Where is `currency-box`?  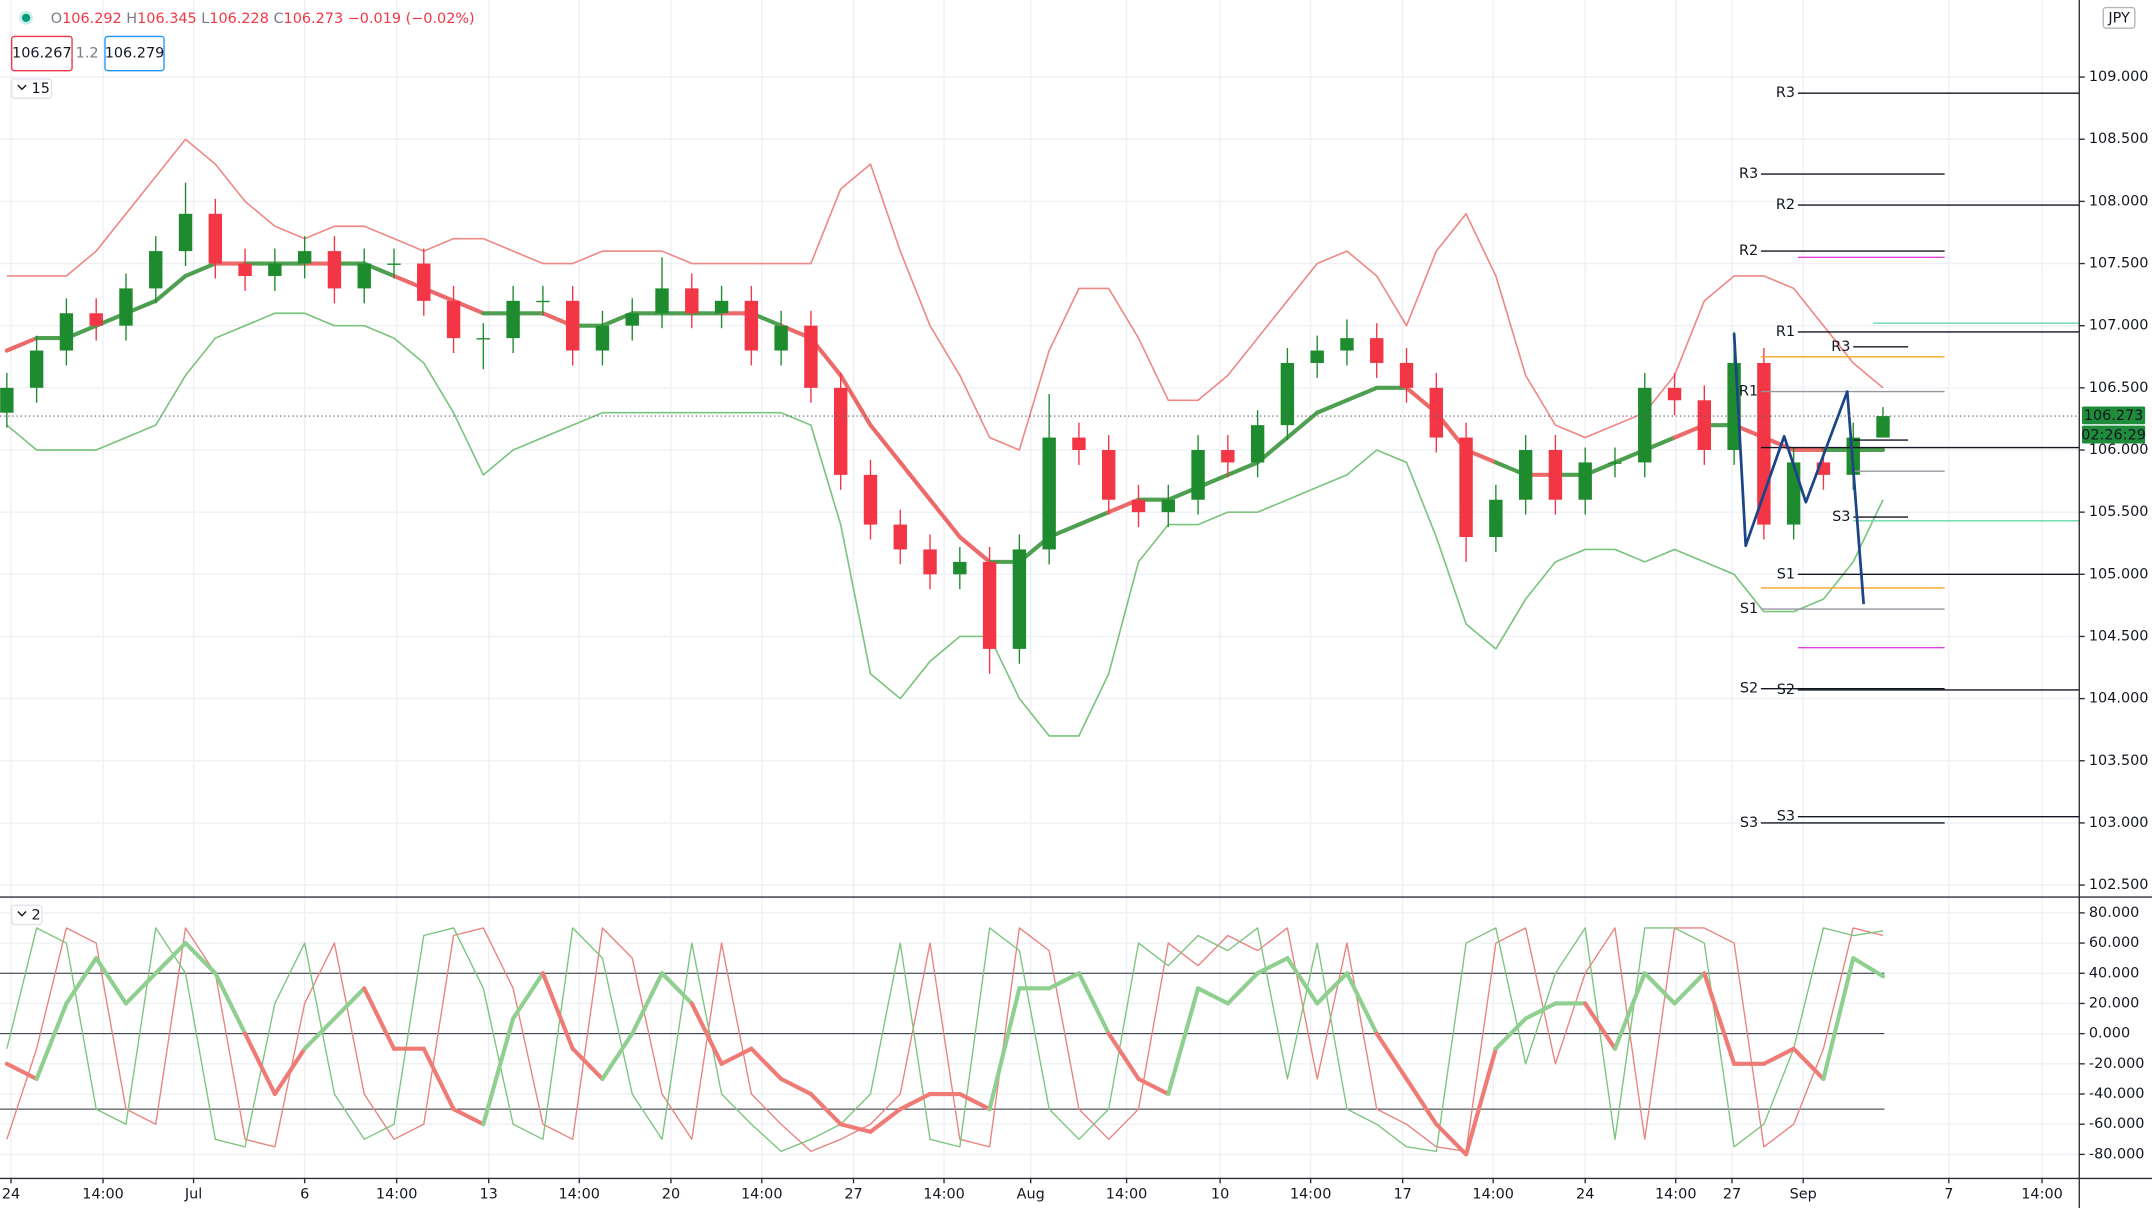 currency-box is located at coordinates (2119, 17).